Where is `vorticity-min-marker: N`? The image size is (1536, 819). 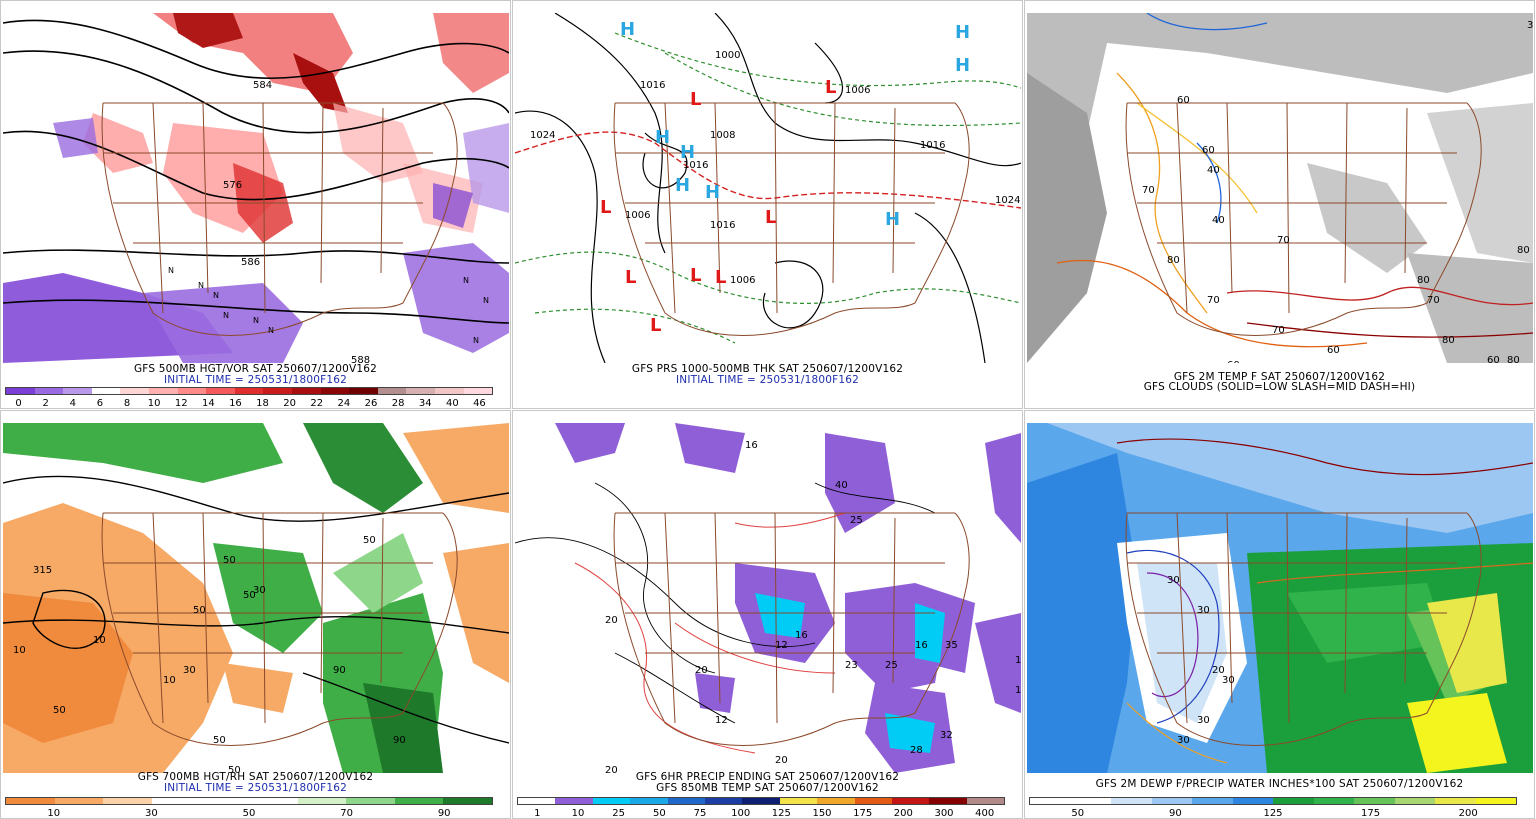 vorticity-min-marker: N is located at coordinates (256, 320).